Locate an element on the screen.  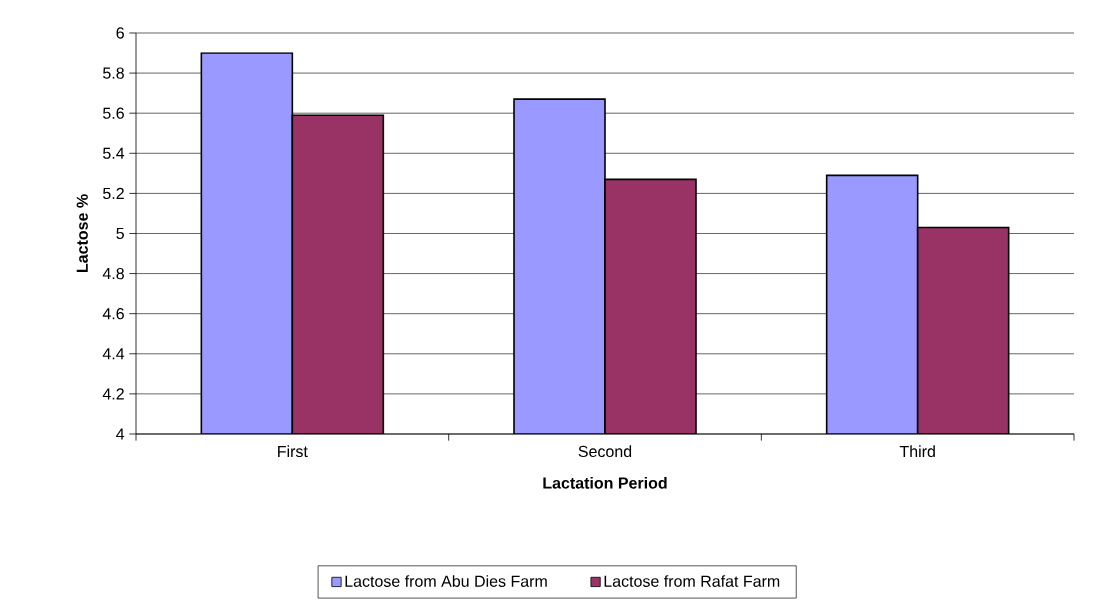
x-tick-label: Second is located at coordinates (605, 451).